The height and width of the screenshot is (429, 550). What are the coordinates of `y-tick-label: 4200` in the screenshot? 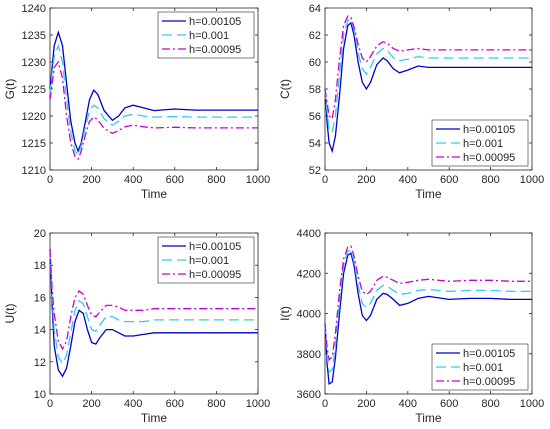 It's located at (309, 274).